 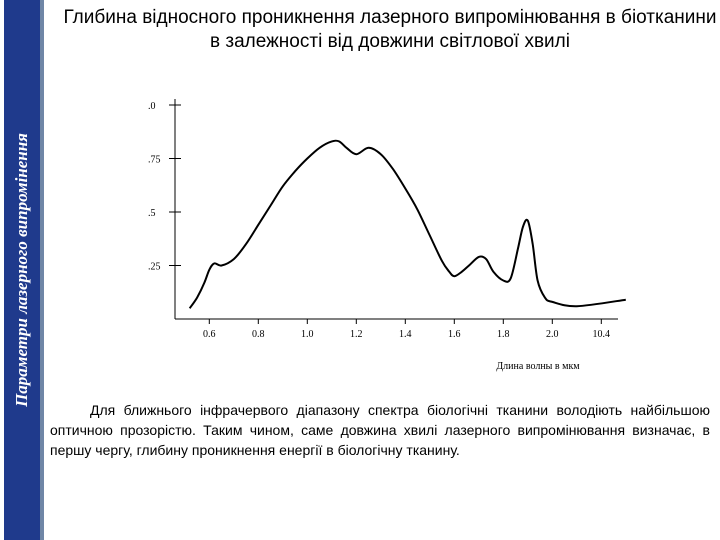 I want to click on y-tick-label: .25, so click(x=154, y=267).